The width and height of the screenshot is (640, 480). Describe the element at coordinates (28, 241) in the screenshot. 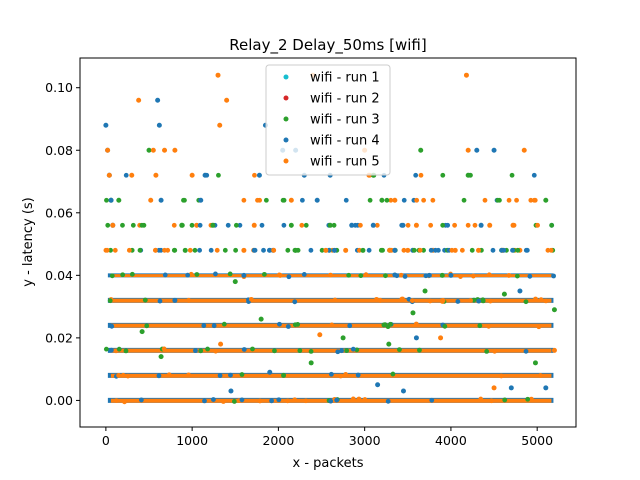

I see `y-axis-label: y - latency (s)` at that location.